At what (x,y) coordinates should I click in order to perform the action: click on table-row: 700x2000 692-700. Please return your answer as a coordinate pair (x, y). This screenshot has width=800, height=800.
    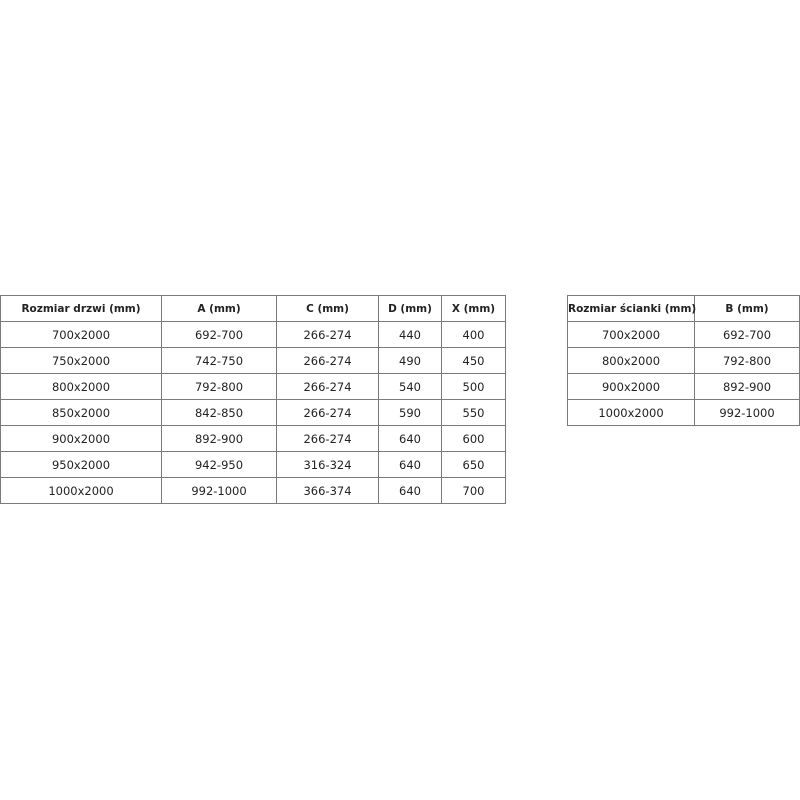
    Looking at the image, I should click on (683, 334).